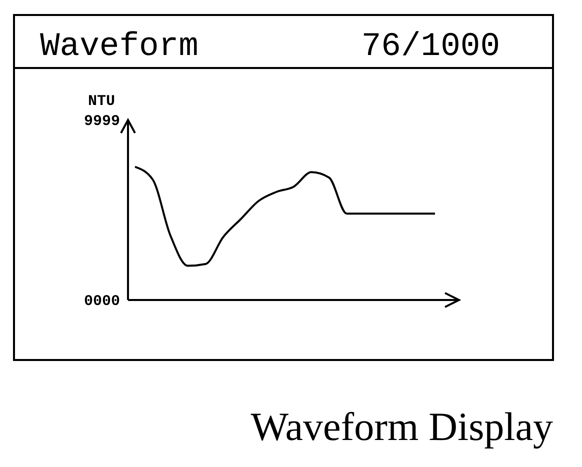 This screenshot has height=467, width=582. I want to click on y-axis-title: NTU, so click(102, 101).